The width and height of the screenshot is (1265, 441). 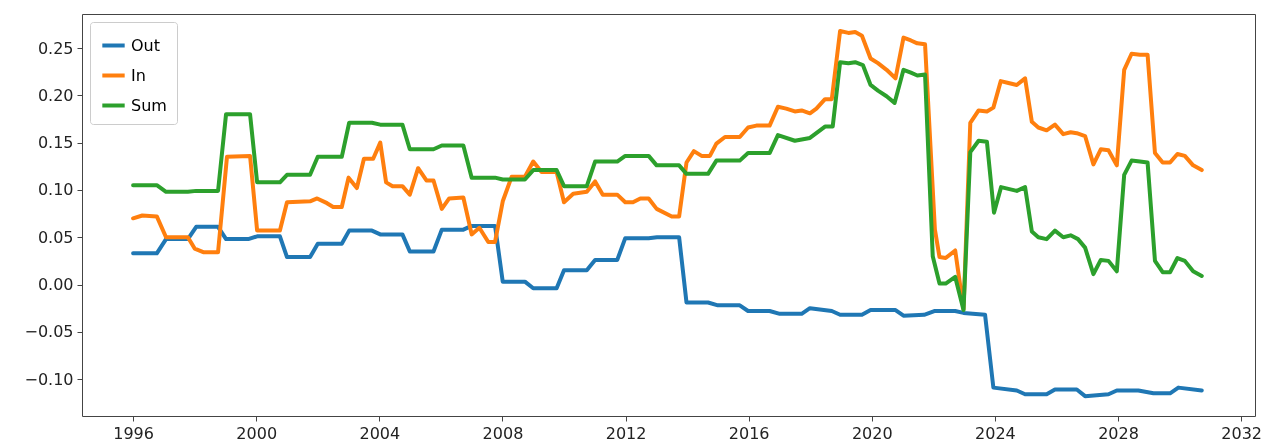 I want to click on legend-label: Sum, so click(x=149, y=105).